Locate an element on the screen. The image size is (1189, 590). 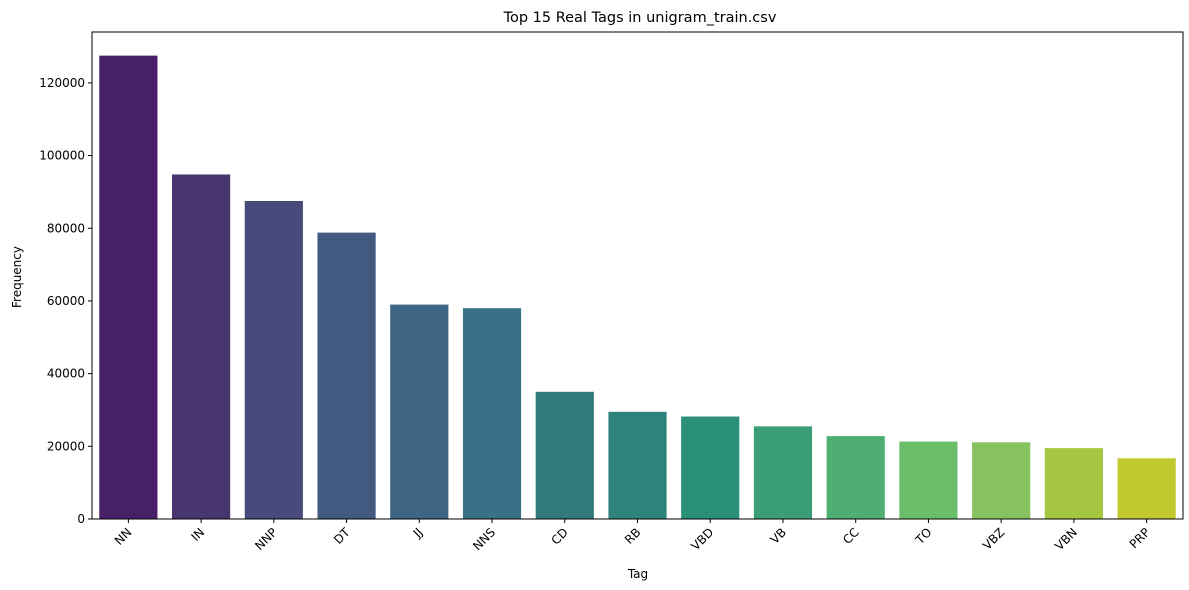
bar-dt is located at coordinates (346, 375).